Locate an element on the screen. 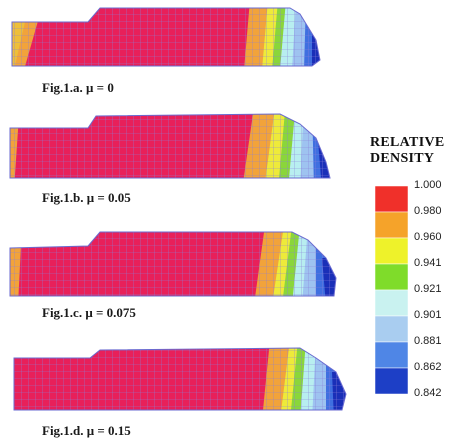 The image size is (474, 443). legend-title-line-1: RELATIVE is located at coordinates (407, 142).